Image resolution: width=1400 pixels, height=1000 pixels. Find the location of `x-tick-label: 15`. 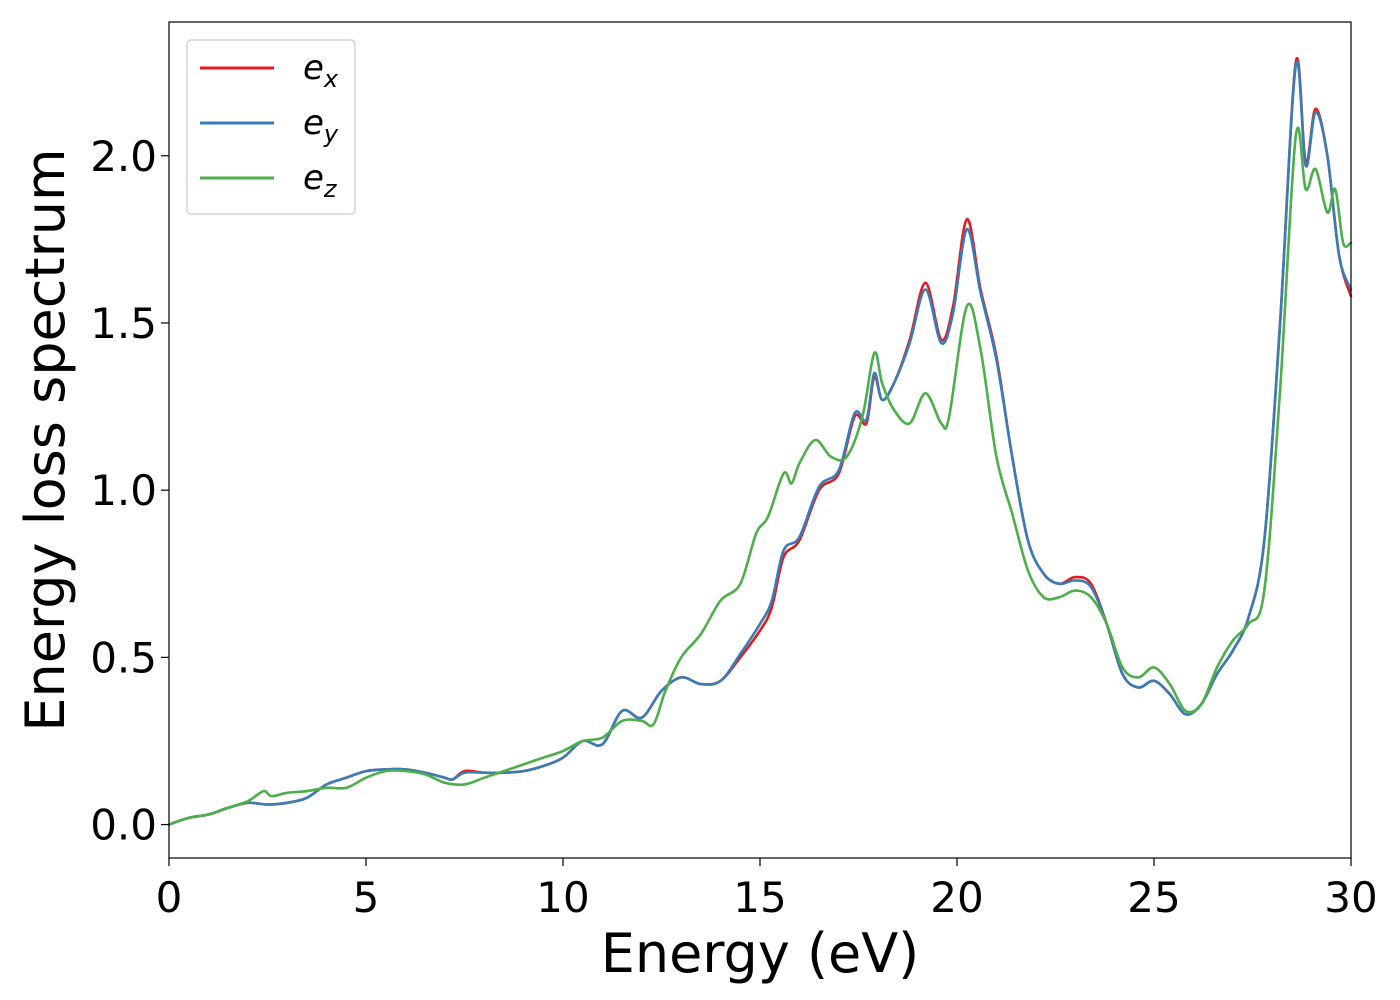

x-tick-label: 15 is located at coordinates (759, 897).